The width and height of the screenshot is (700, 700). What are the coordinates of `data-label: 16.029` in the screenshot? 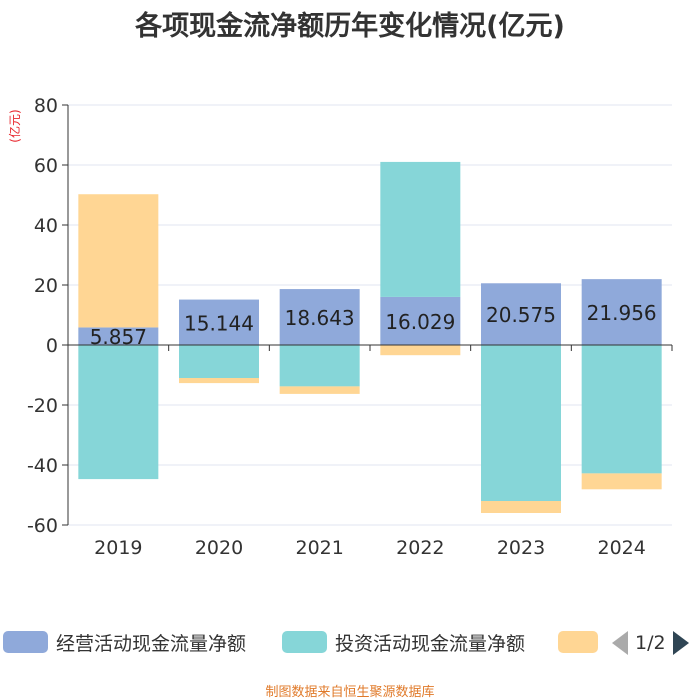 It's located at (420, 322).